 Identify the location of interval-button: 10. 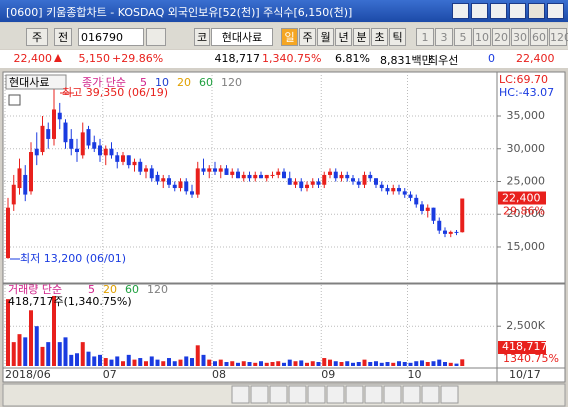
(482, 37).